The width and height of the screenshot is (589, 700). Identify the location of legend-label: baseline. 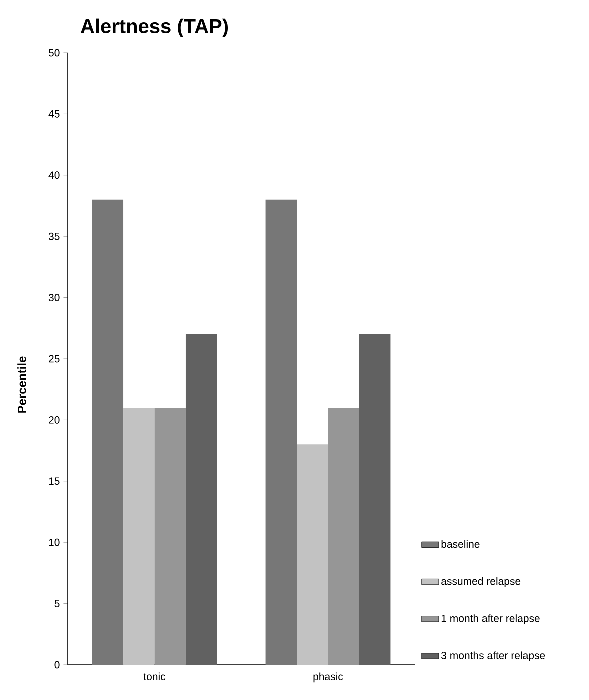
(461, 544).